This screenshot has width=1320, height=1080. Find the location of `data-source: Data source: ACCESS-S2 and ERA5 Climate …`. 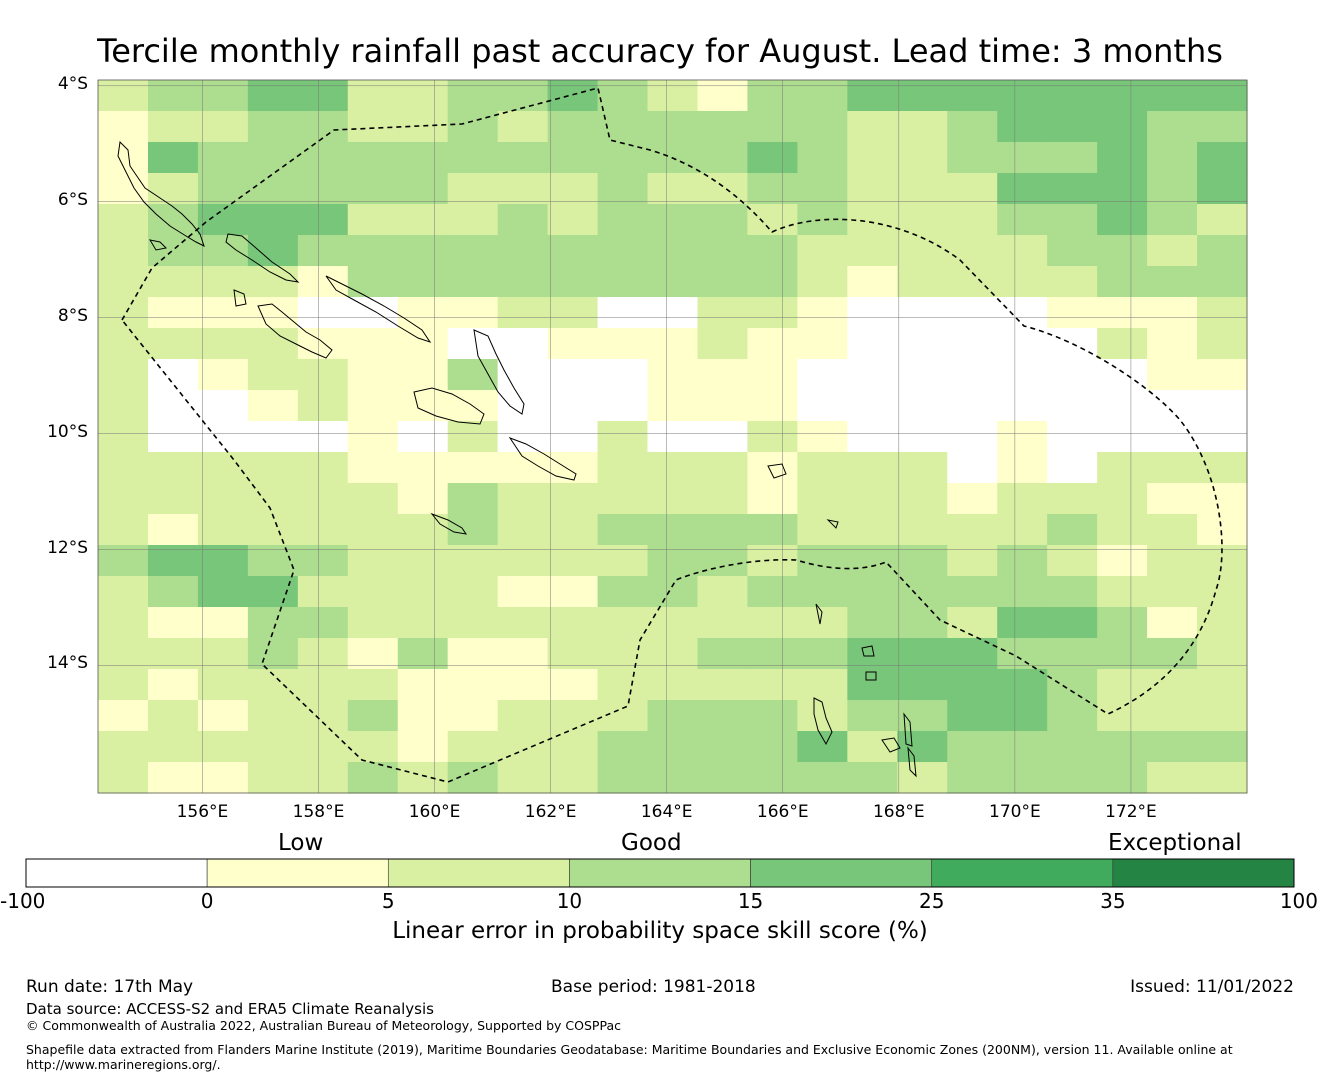

data-source: Data source: ACCESS-S2 and ERA5 Climate … is located at coordinates (230, 1009).